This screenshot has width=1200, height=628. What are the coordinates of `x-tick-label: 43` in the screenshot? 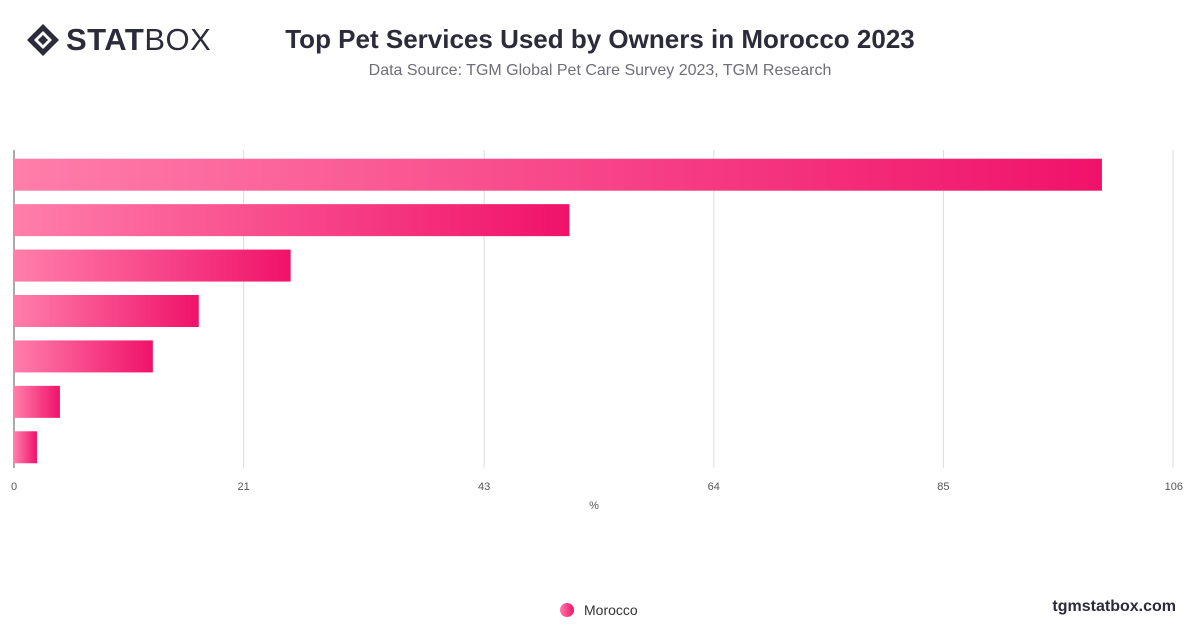 It's located at (484, 487).